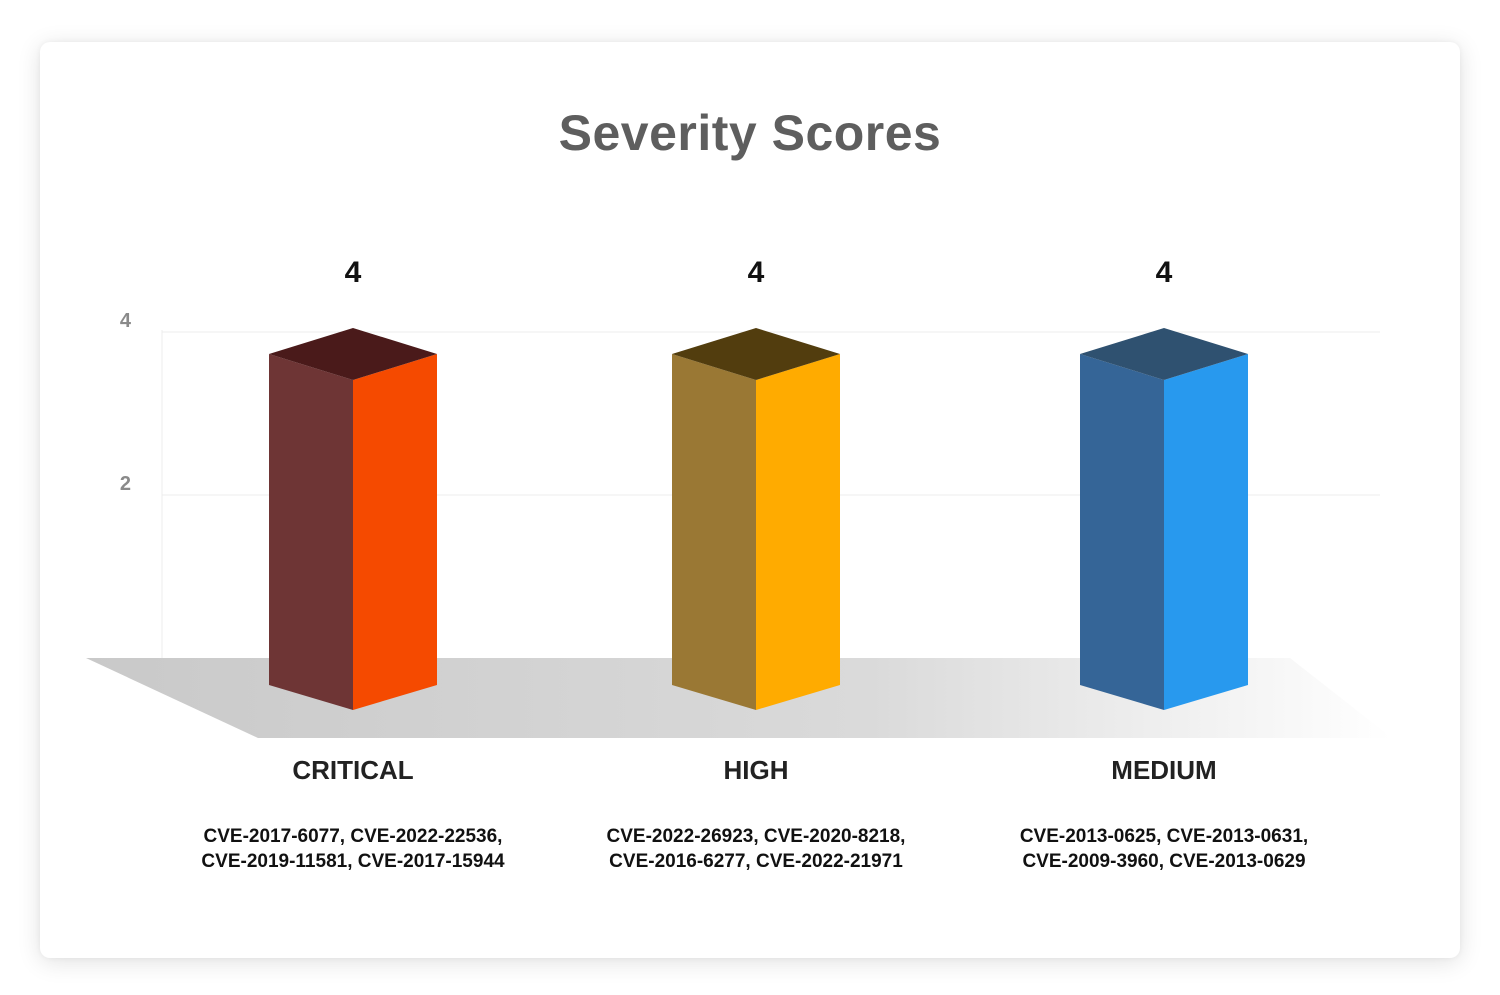  I want to click on category-label: HIGH, so click(756, 770).